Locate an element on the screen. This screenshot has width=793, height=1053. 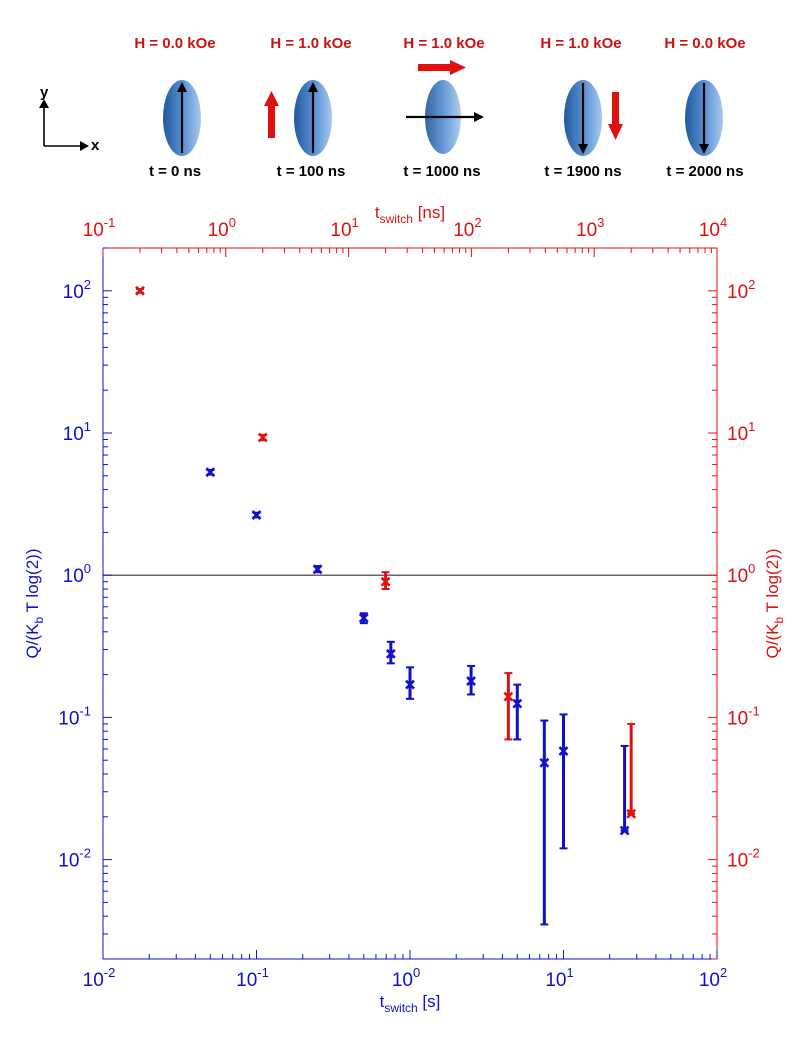
magnet-state-3: H = 1.0 kOe t = 1900 ns is located at coordinates (581, 107).